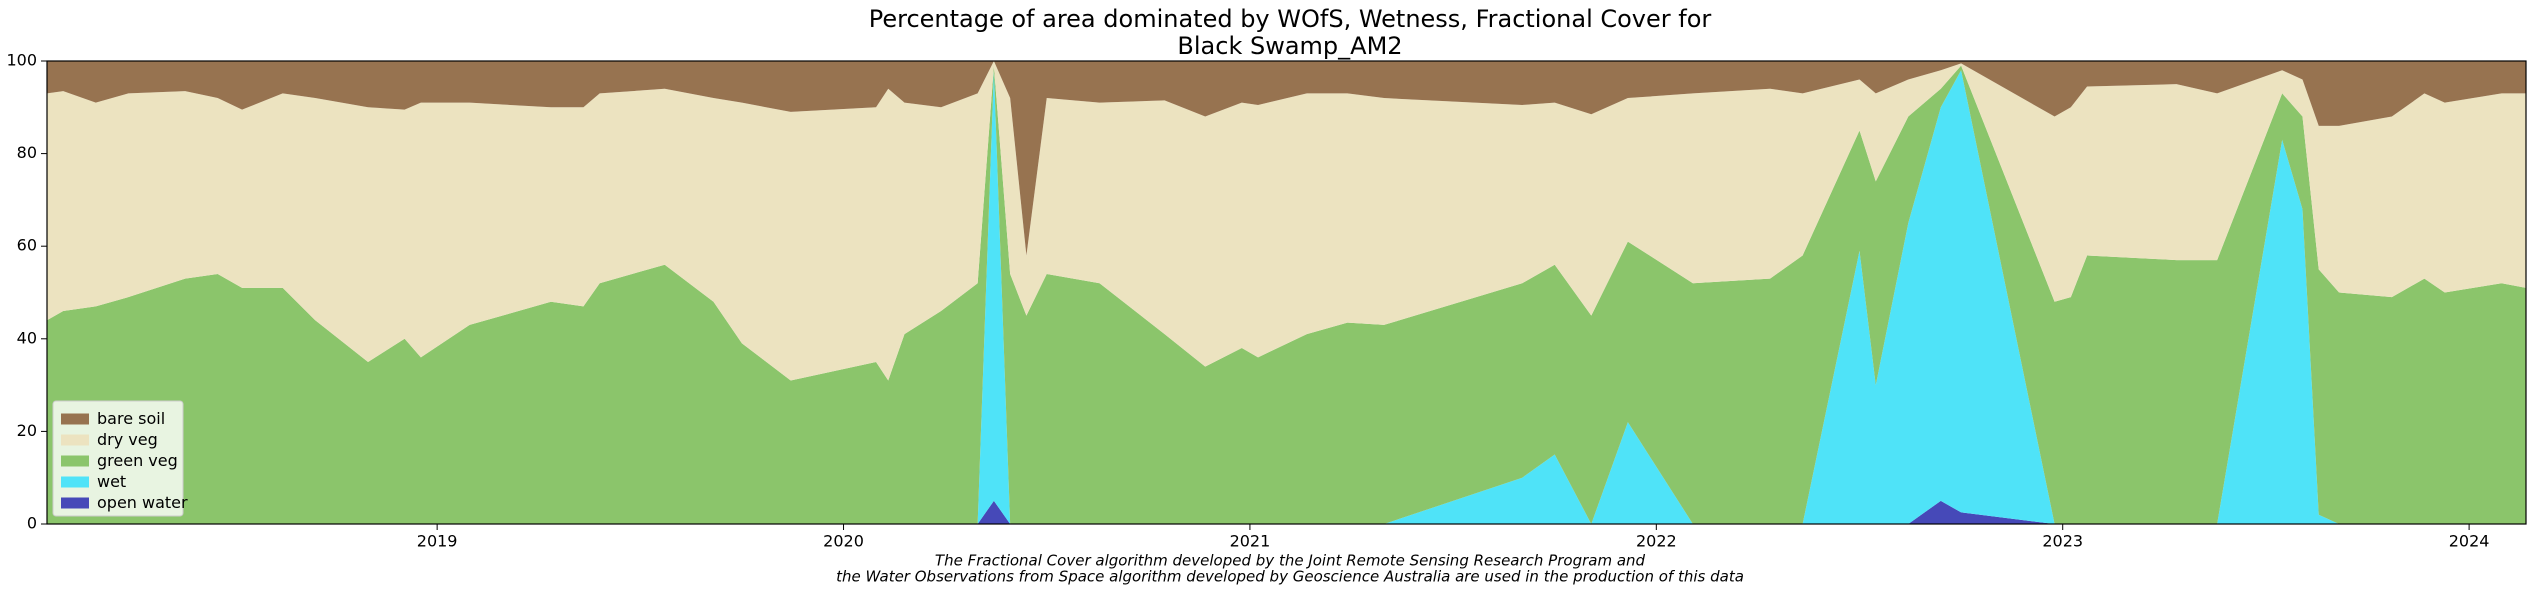 The image size is (2536, 594). What do you see at coordinates (142, 502) in the screenshot?
I see `legend-label: open water` at bounding box center [142, 502].